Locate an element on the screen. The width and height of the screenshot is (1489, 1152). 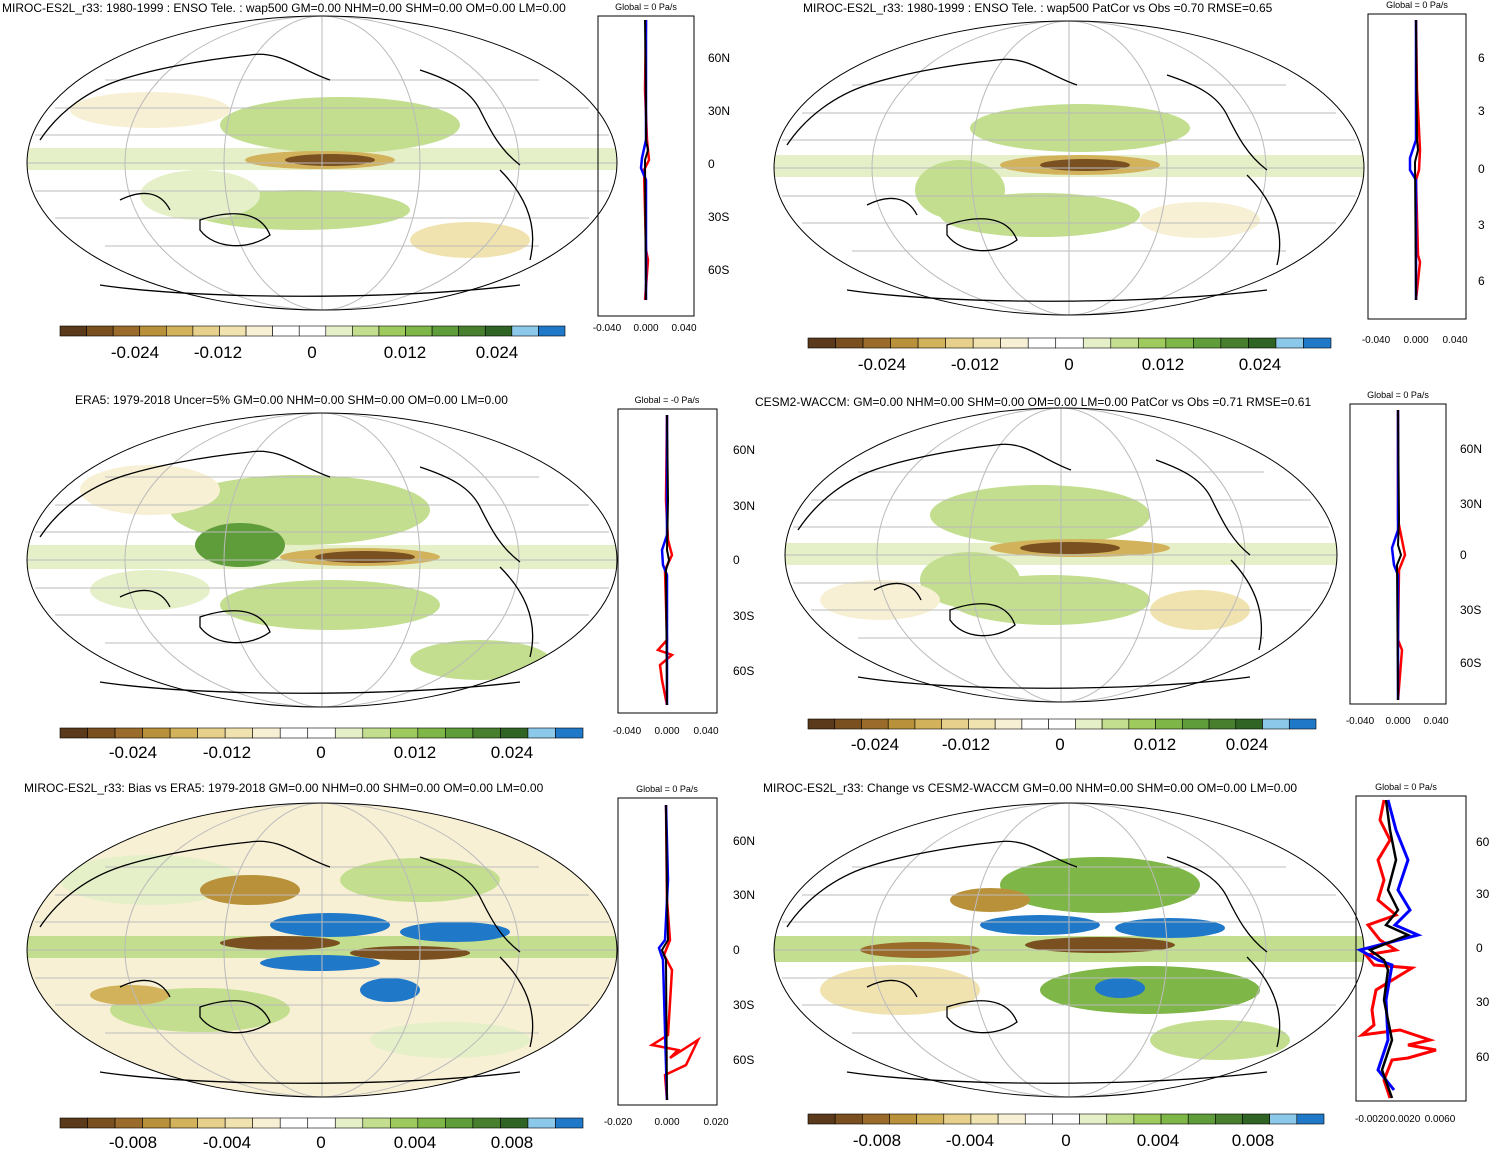
zonal-x-tick: -0.040 is located at coordinates (607, 328).